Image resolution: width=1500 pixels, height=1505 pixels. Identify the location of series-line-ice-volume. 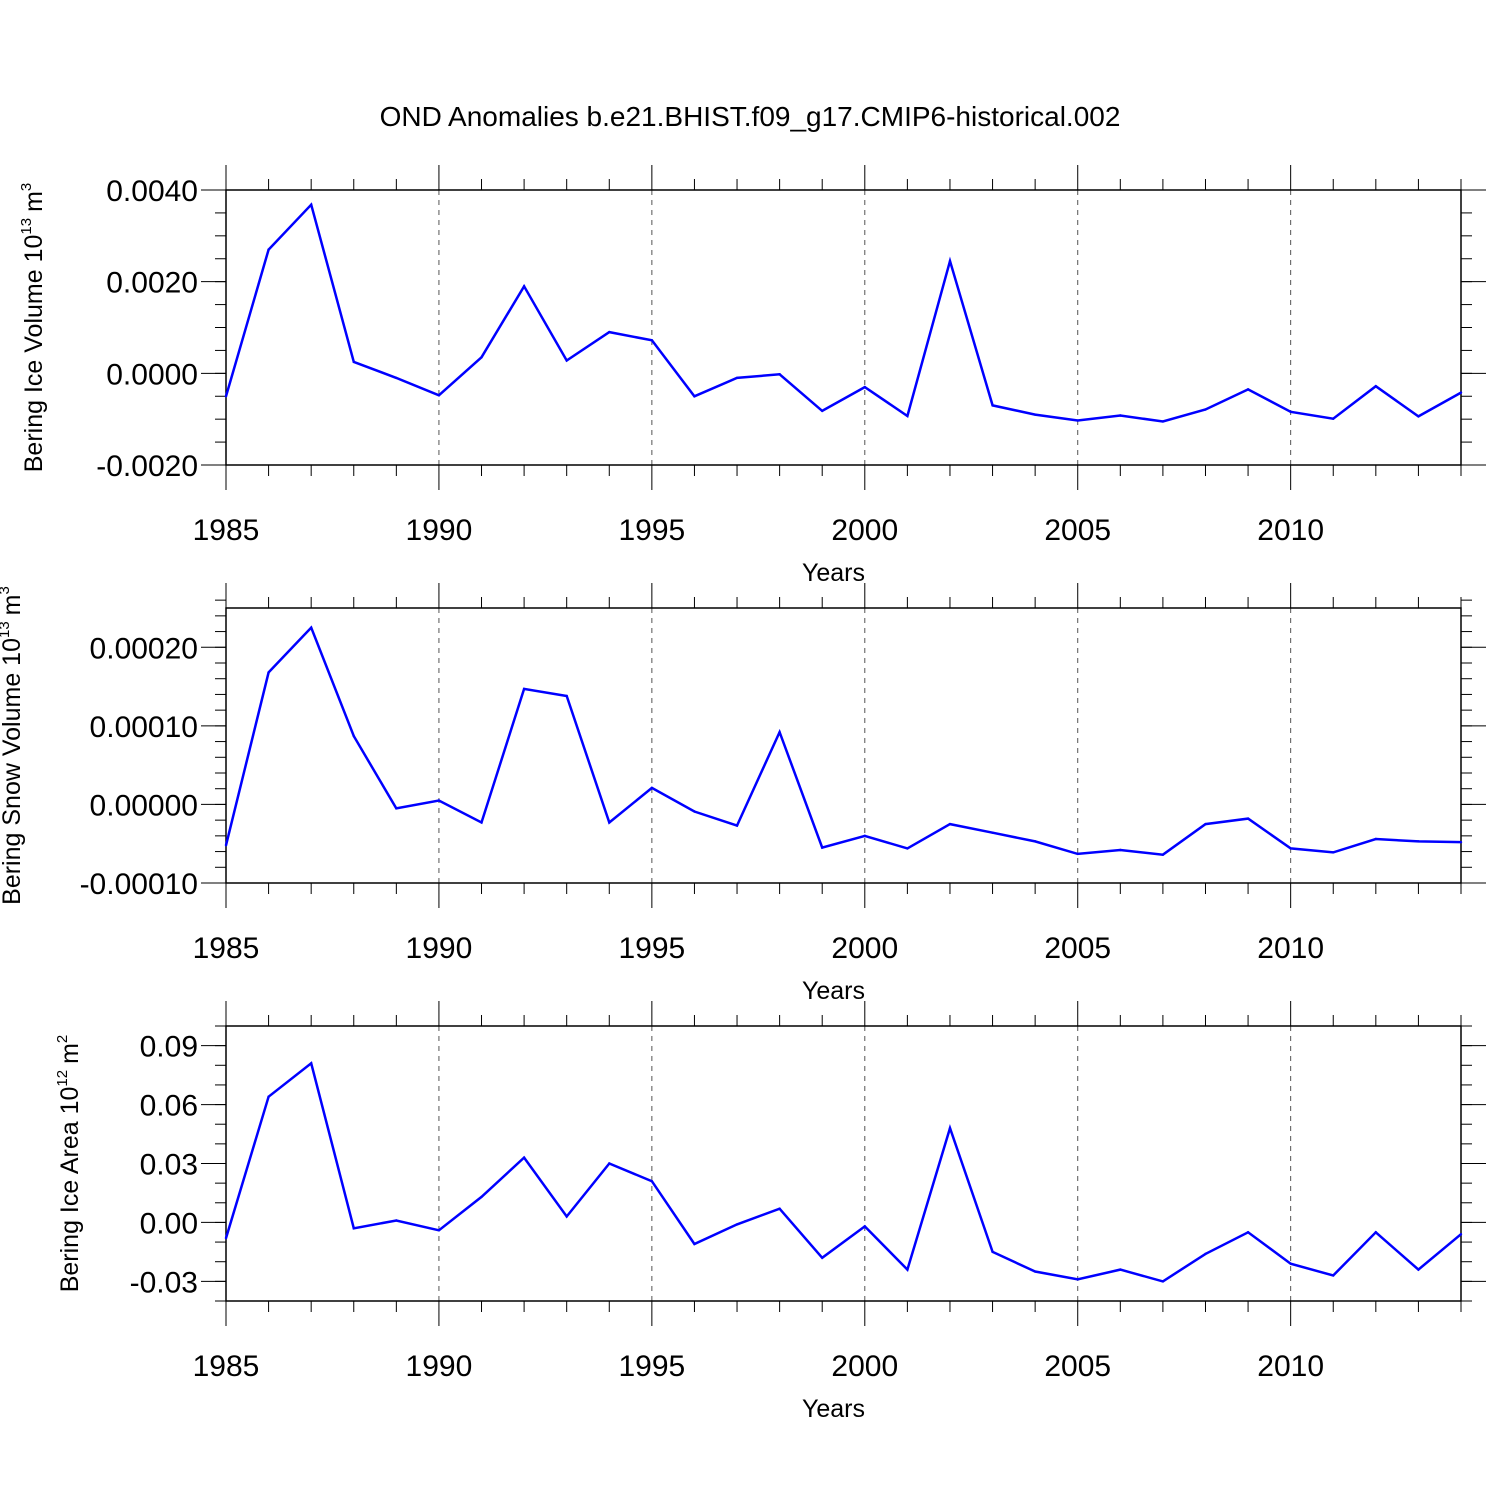
(843, 312).